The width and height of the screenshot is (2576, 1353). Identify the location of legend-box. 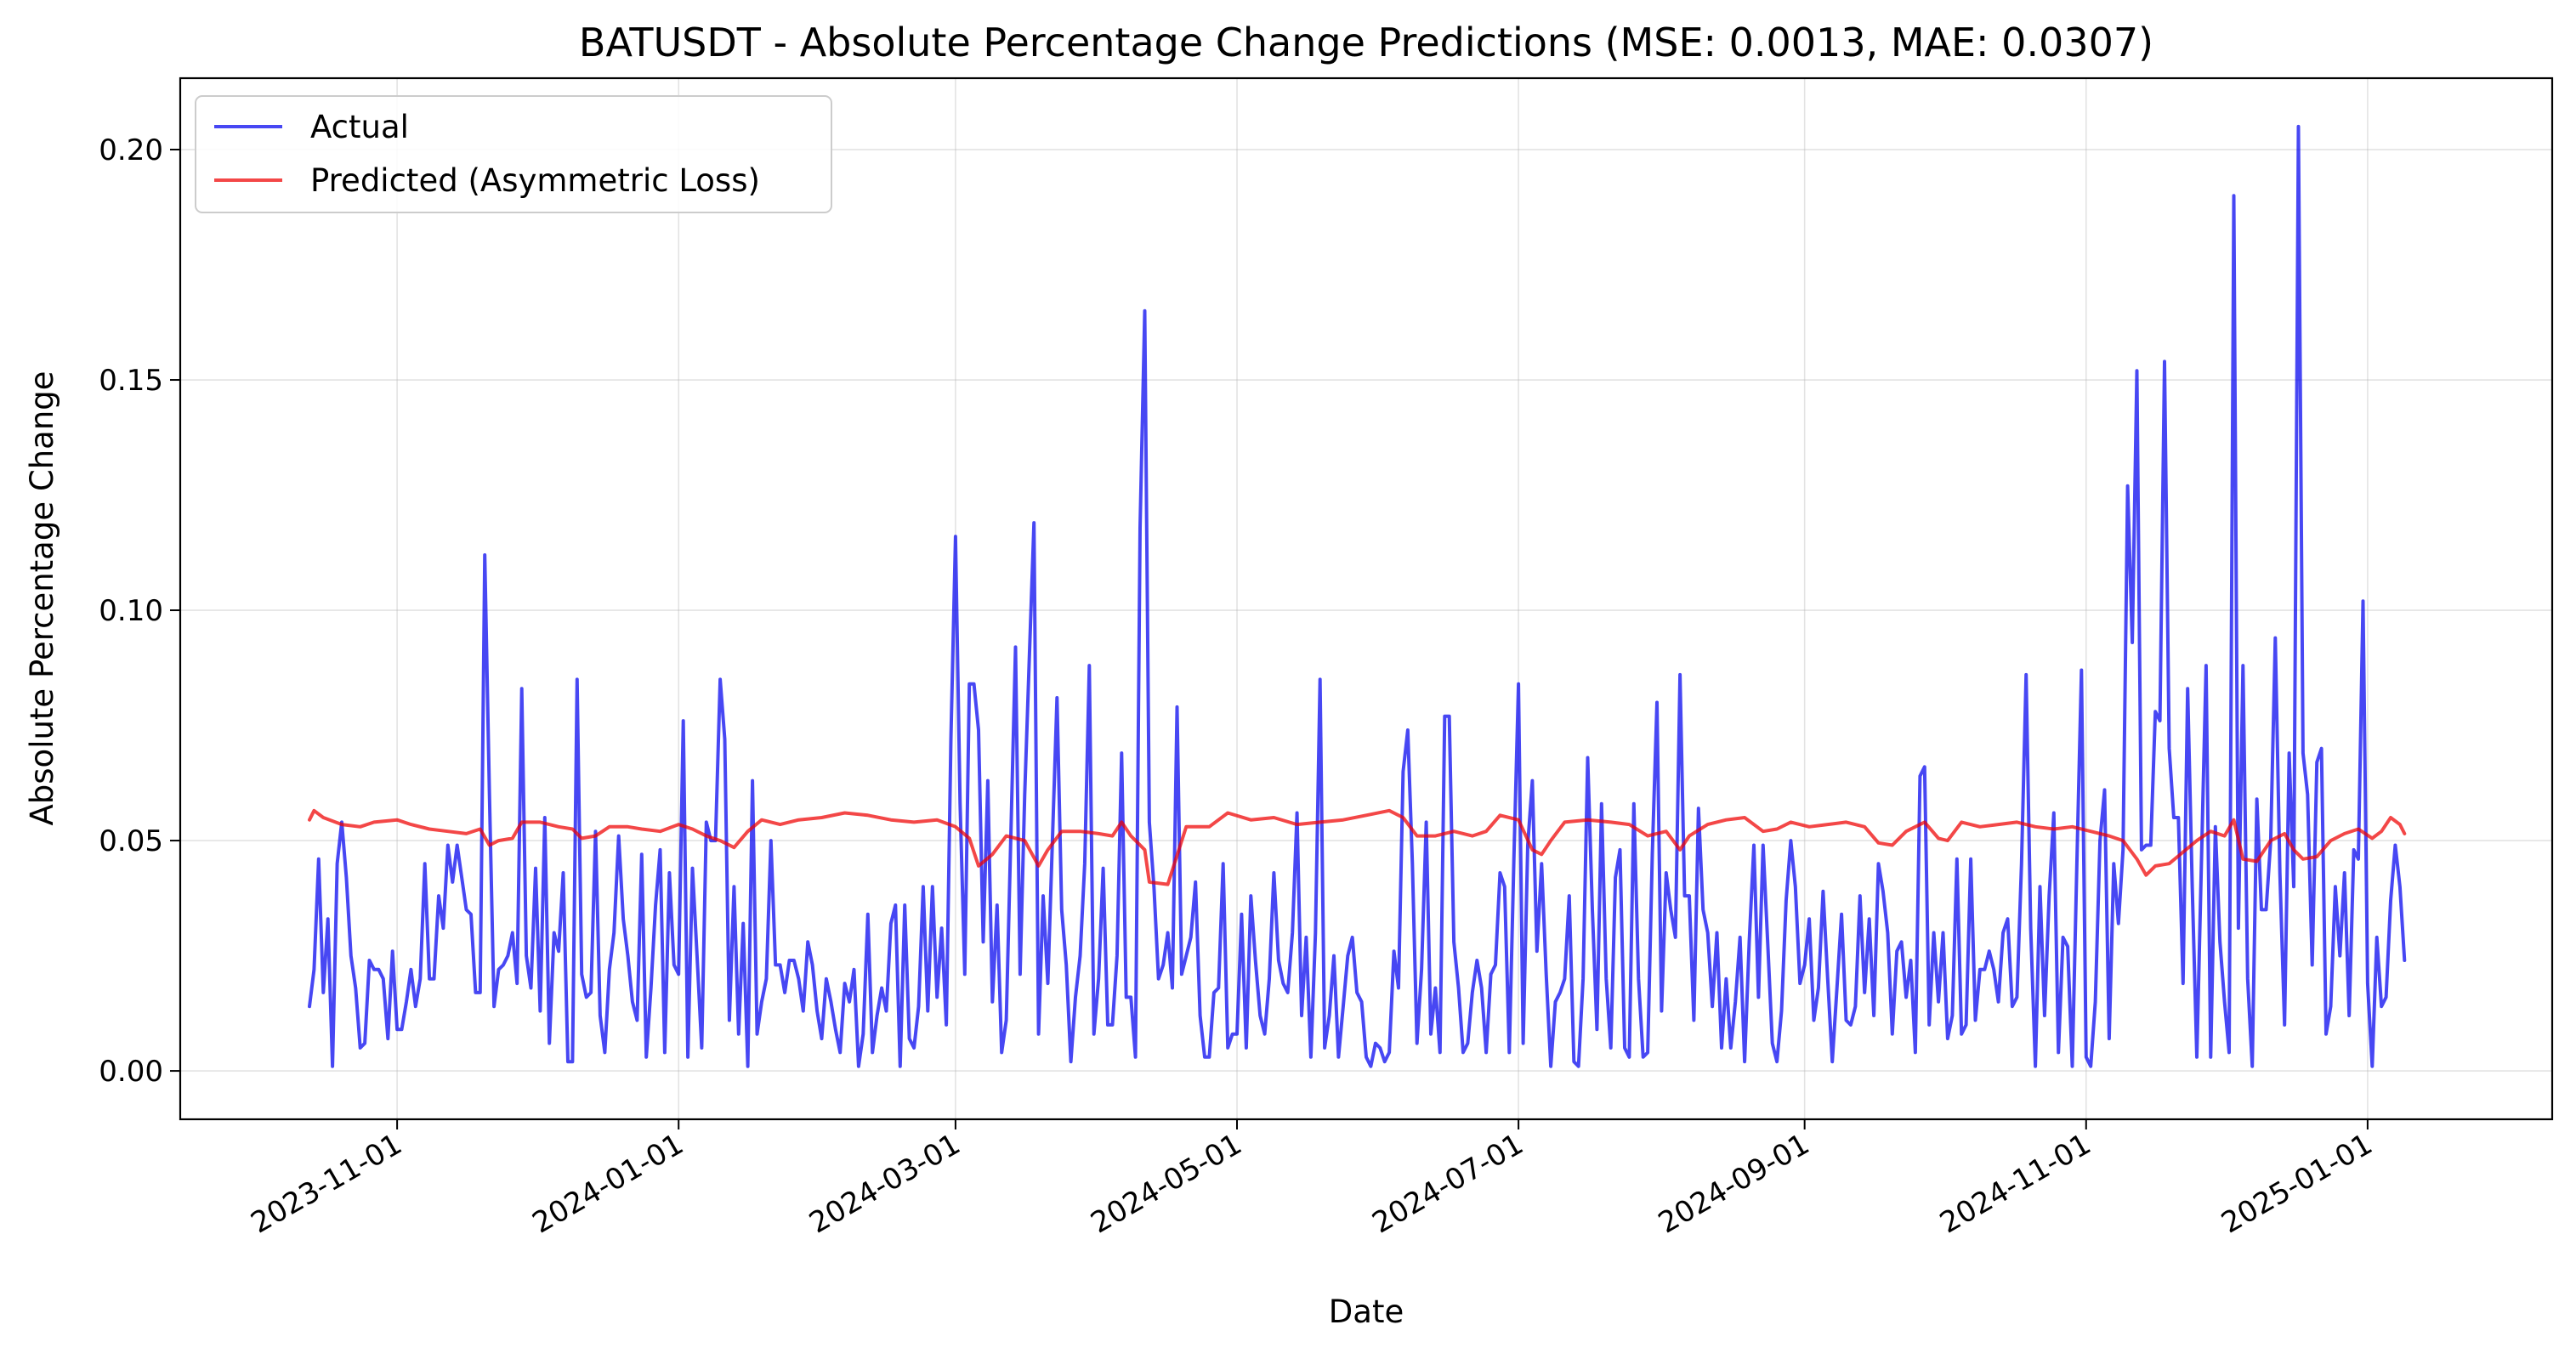
(514, 154).